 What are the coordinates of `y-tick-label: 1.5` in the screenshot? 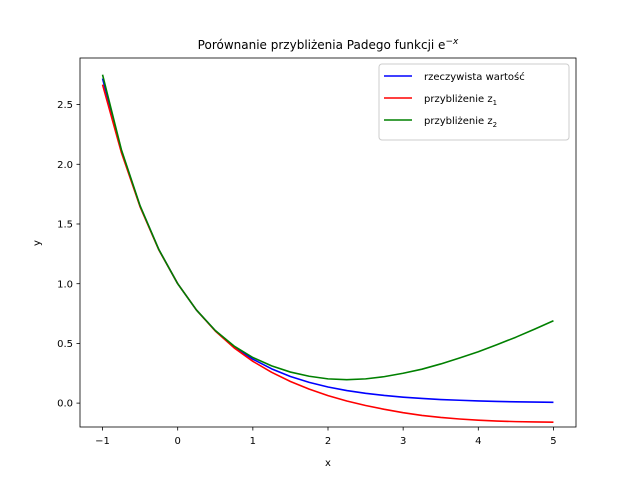 It's located at (65, 225).